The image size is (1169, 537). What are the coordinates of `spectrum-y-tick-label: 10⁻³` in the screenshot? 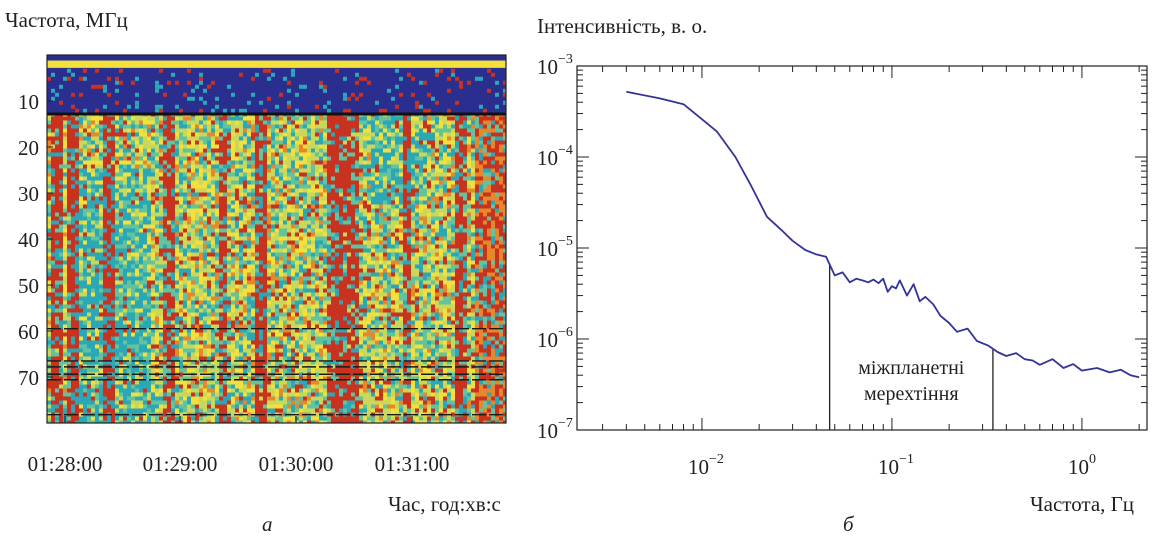 It's located at (555, 65).